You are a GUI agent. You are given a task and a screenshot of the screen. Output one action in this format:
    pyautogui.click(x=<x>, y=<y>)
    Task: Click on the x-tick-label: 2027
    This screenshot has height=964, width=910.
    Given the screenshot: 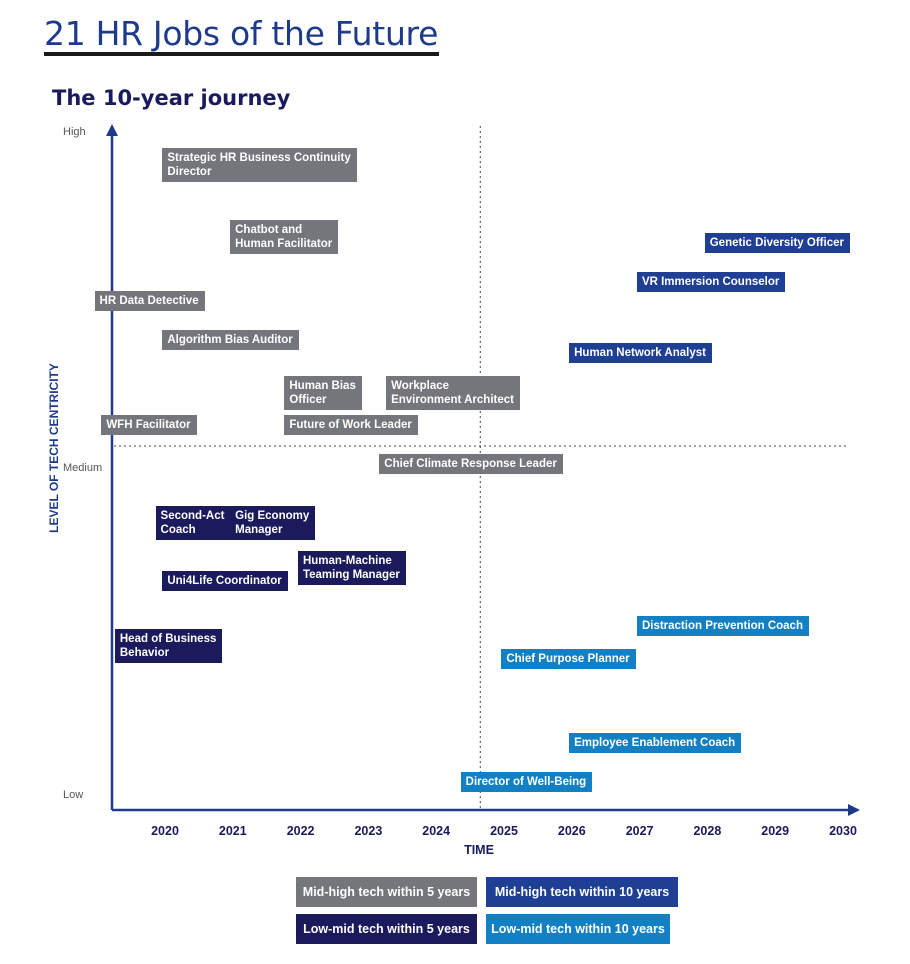 What is the action you would take?
    pyautogui.click(x=640, y=831)
    